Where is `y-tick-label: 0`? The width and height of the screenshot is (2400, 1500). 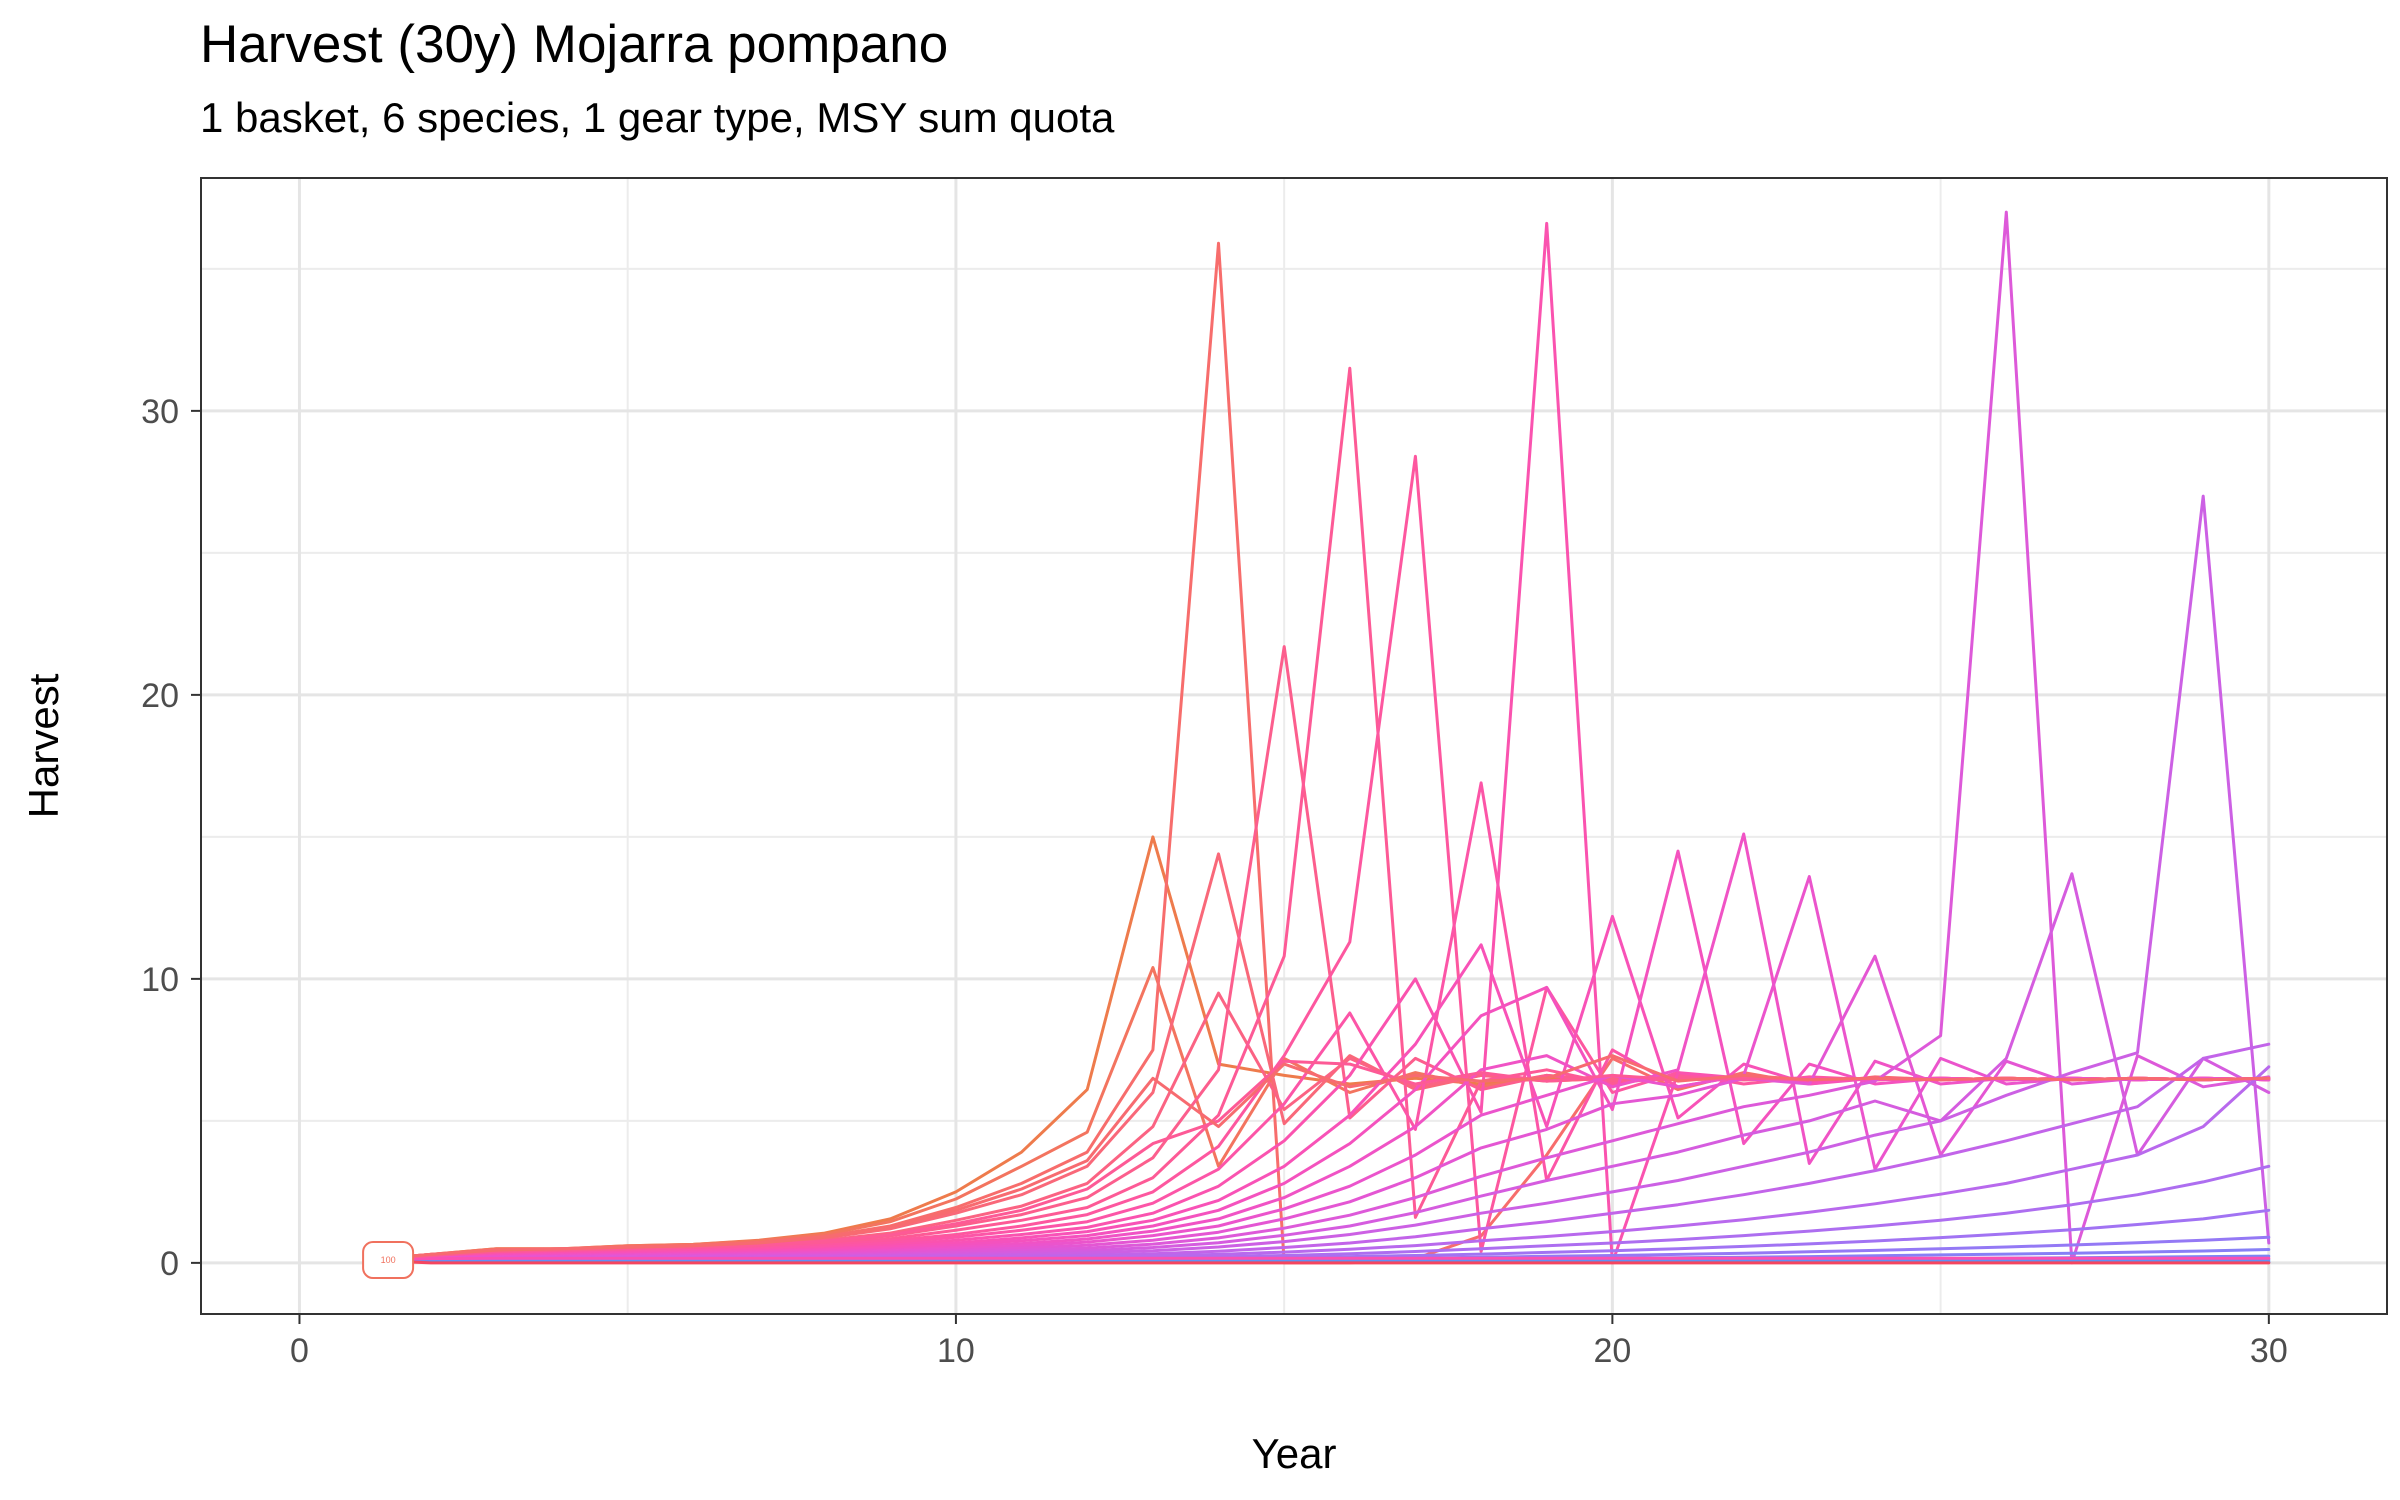 y-tick-label: 0 is located at coordinates (169, 1264).